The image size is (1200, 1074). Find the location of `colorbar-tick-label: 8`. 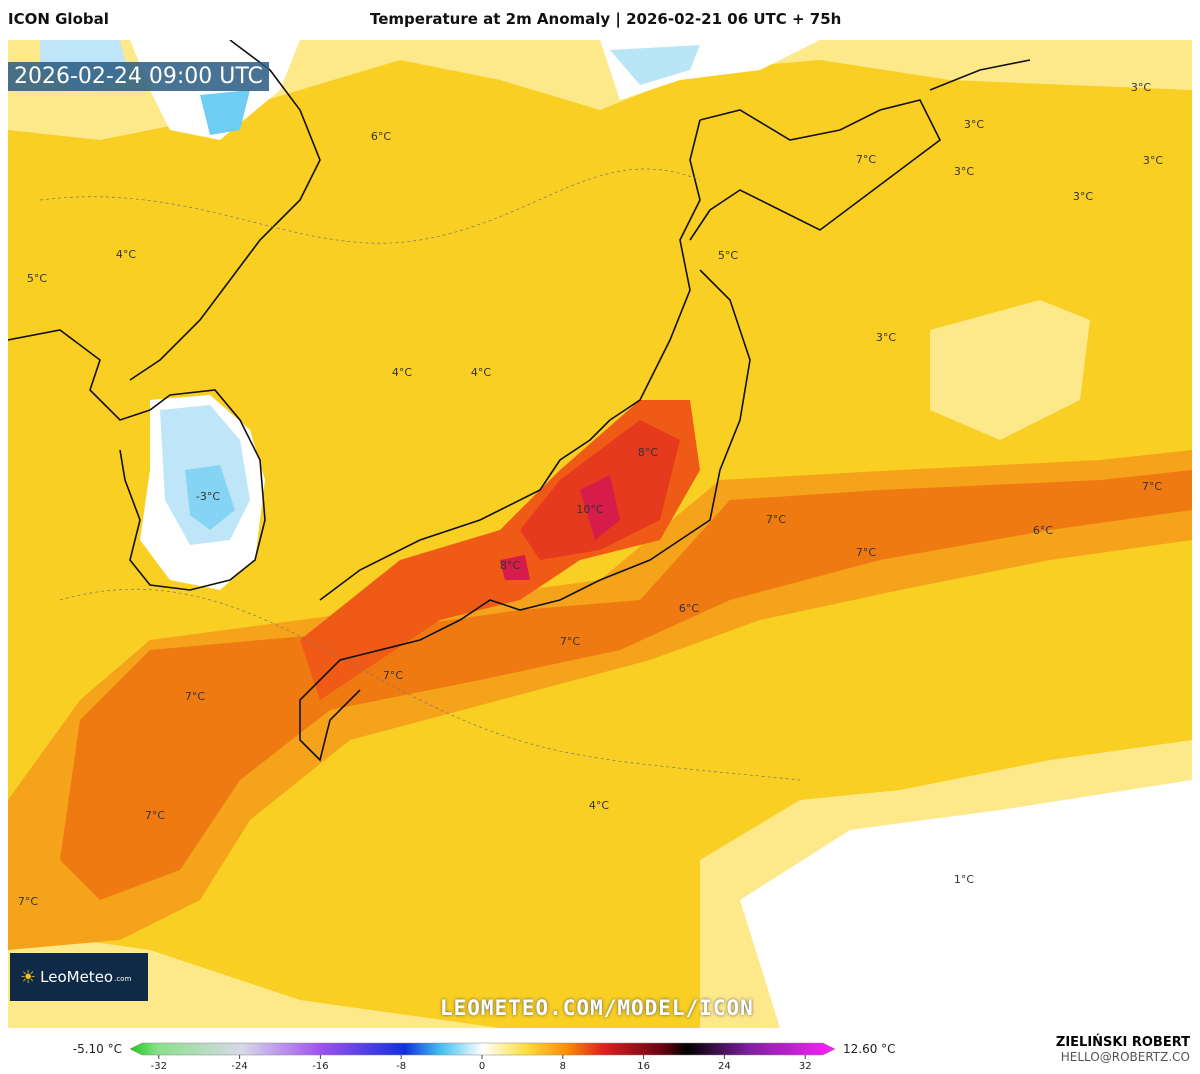

colorbar-tick-label: 8 is located at coordinates (563, 1066).